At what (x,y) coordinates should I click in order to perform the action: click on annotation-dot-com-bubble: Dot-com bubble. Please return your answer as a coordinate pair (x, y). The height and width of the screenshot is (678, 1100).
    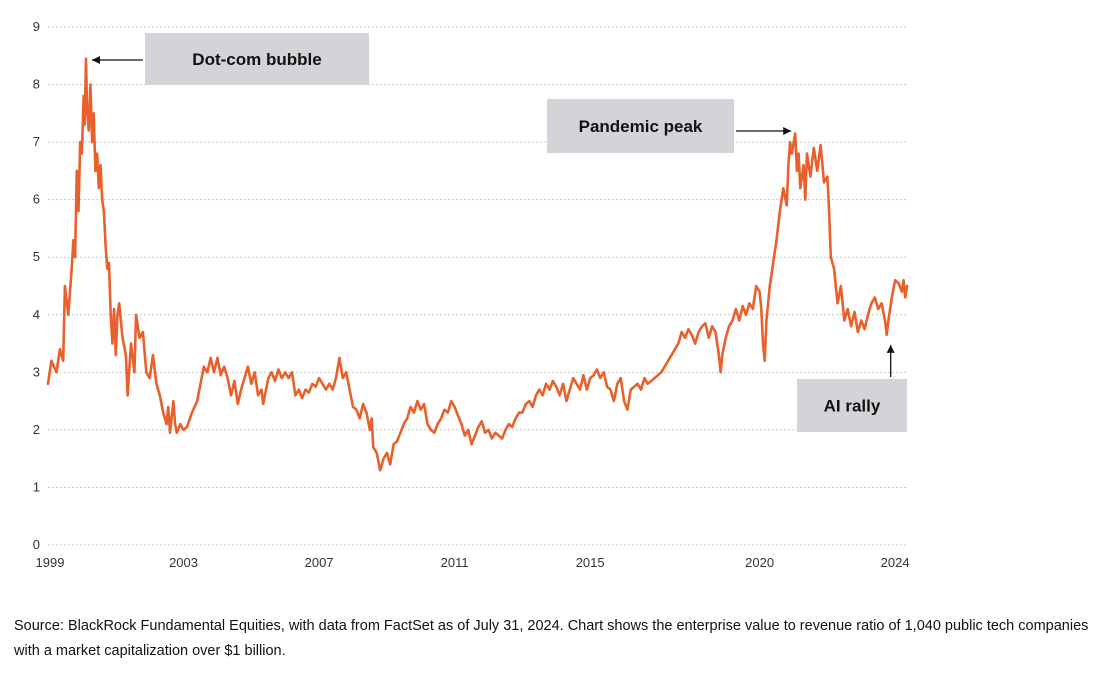
    Looking at the image, I should click on (230, 59).